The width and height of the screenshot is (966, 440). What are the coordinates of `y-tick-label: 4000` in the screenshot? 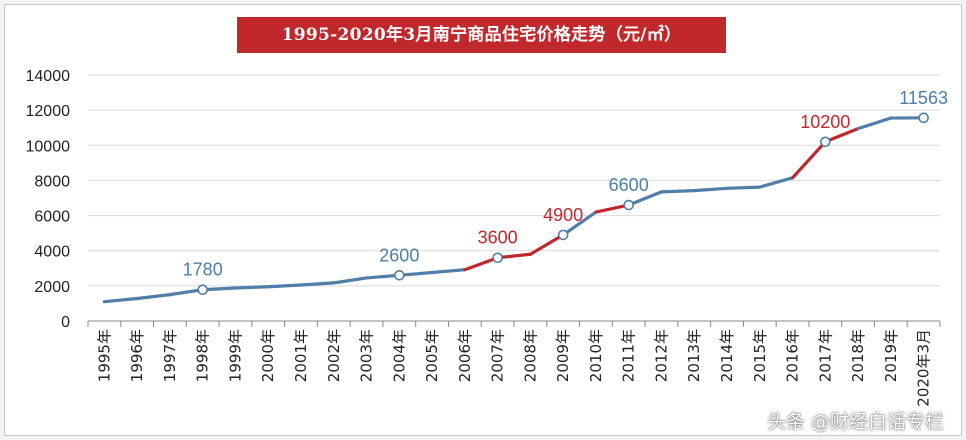 It's located at (52, 252).